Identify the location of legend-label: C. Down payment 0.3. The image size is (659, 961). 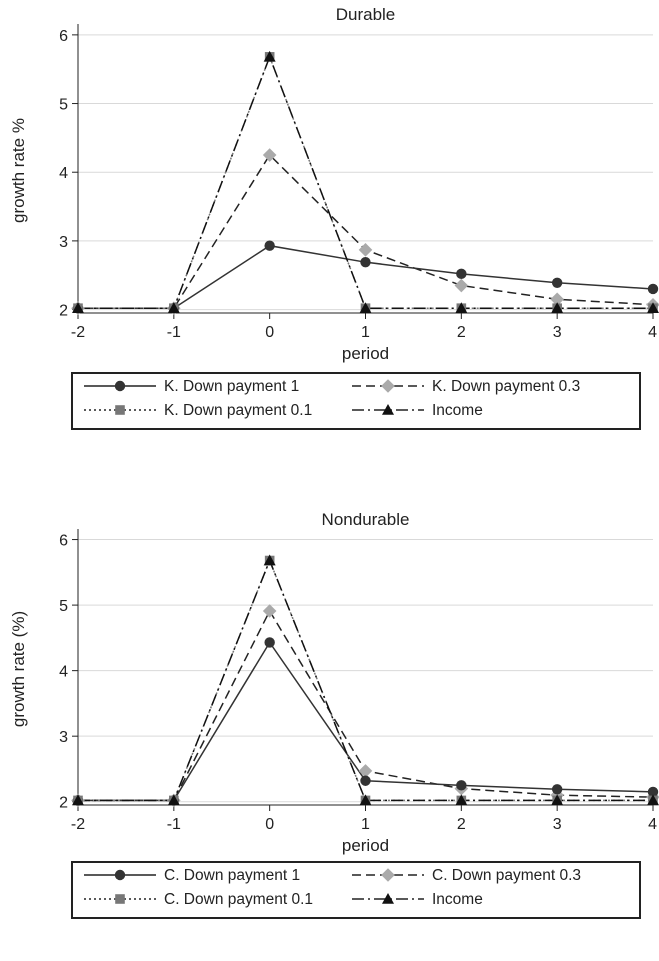
(506, 875).